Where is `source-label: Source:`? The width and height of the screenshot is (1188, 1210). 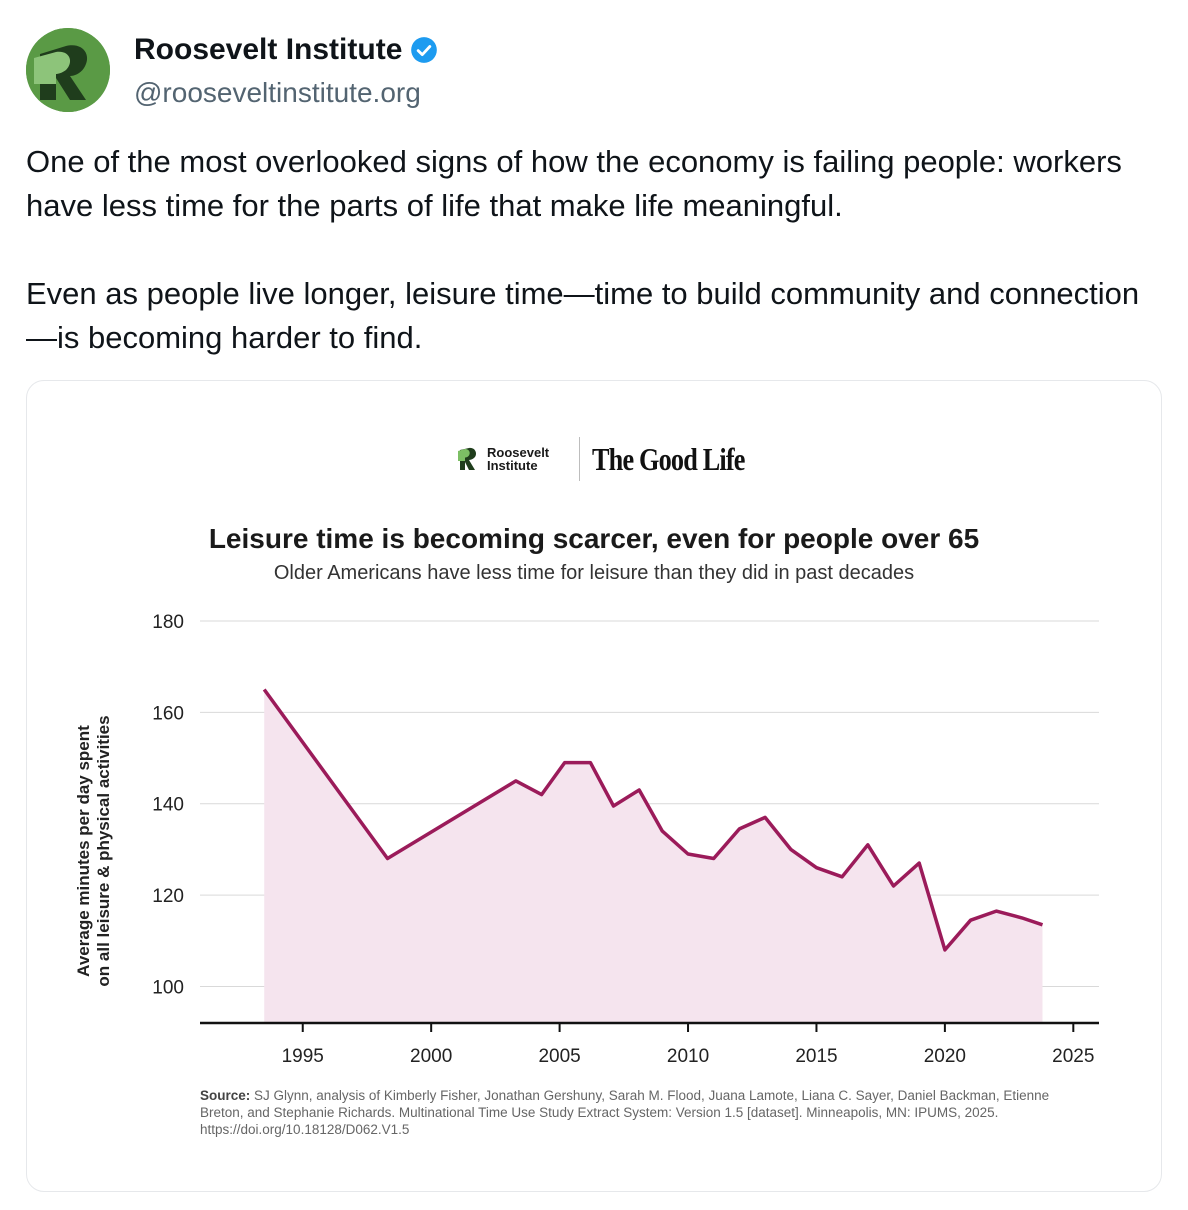 source-label: Source: is located at coordinates (225, 1095).